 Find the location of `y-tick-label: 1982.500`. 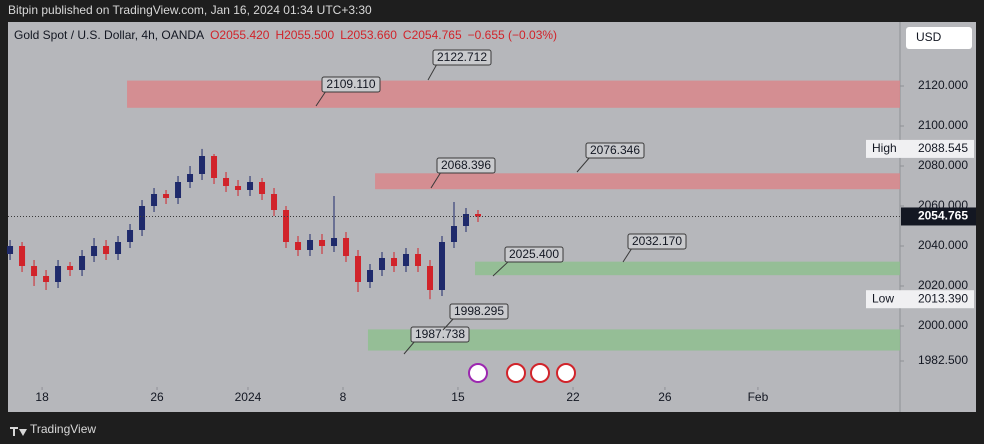

y-tick-label: 1982.500 is located at coordinates (943, 360).